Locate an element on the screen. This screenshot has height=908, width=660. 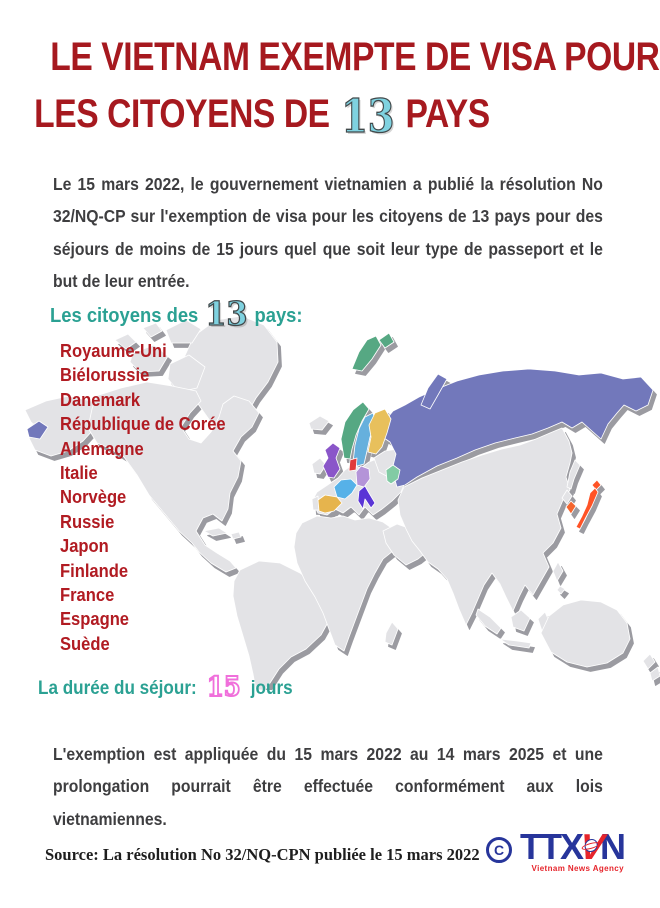
map-region-north-korea is located at coordinates (567, 497).